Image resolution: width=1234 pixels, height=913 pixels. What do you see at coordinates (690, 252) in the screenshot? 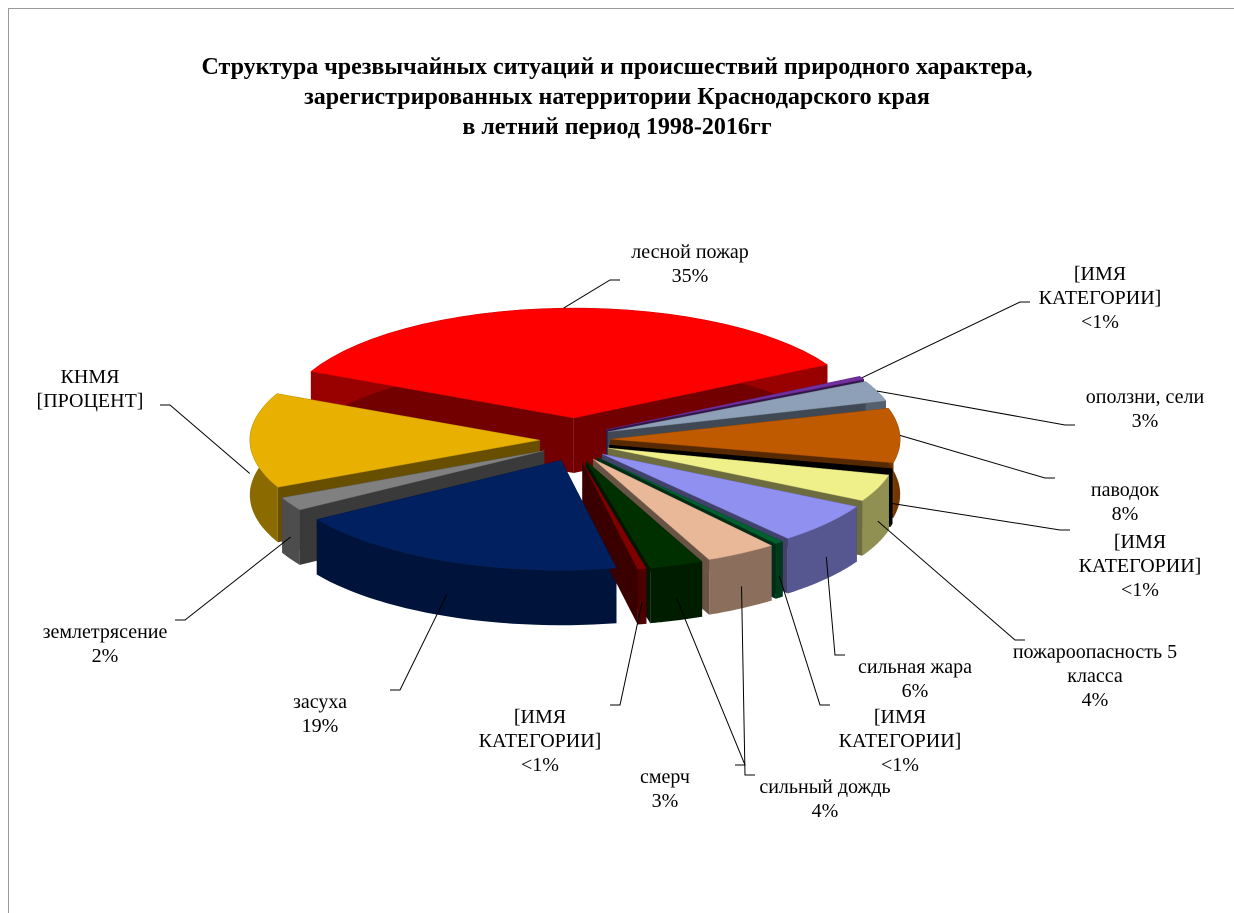
I see `category-label: лесной пожар` at bounding box center [690, 252].